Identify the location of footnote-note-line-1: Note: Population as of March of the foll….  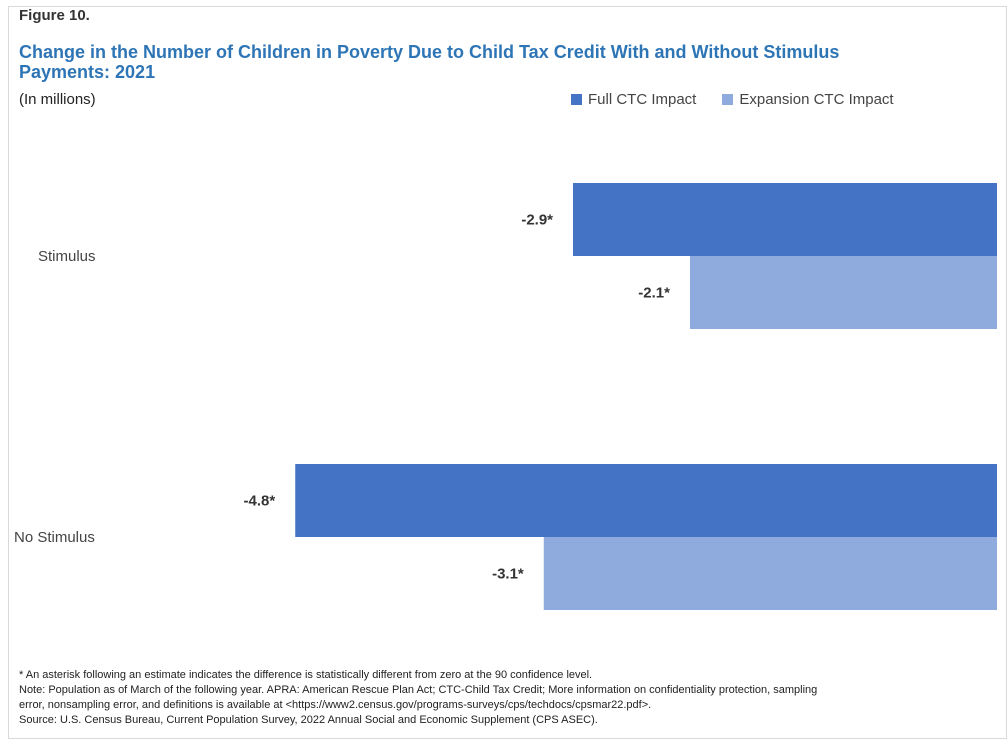
(418, 690).